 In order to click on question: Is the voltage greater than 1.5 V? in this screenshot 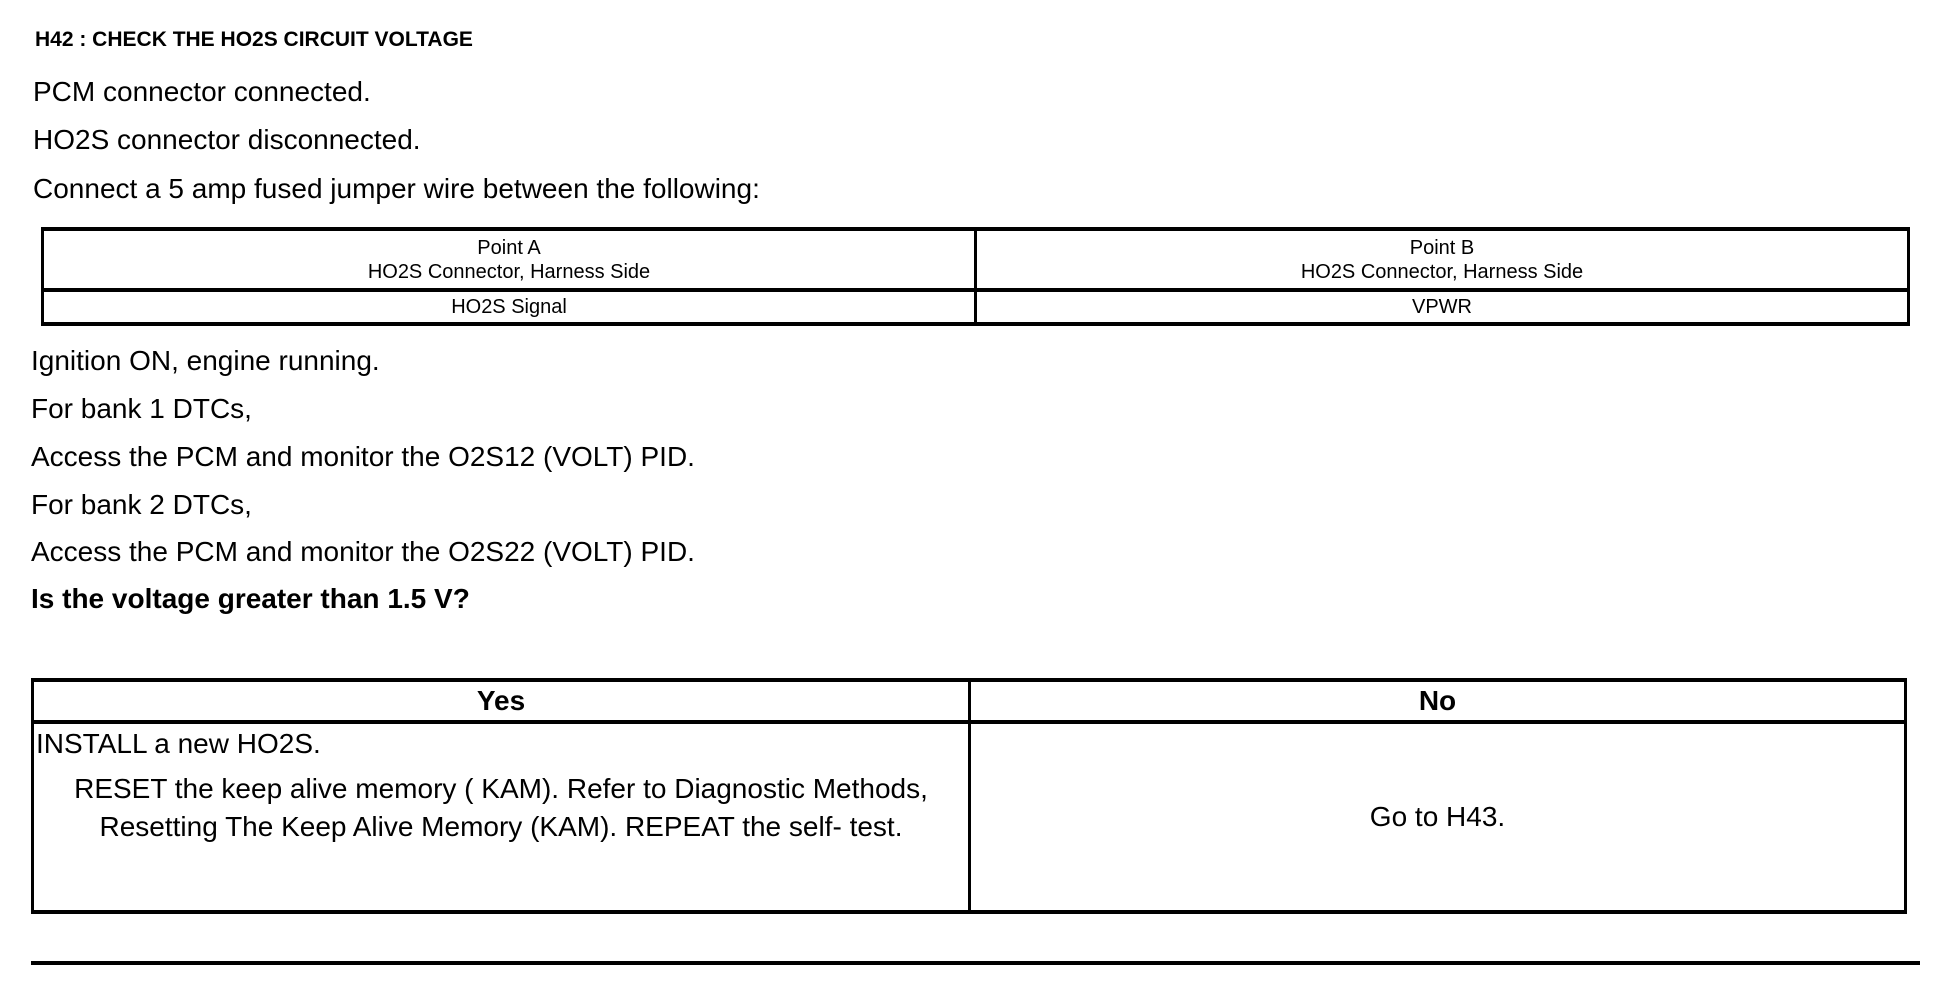, I will do `click(250, 598)`.